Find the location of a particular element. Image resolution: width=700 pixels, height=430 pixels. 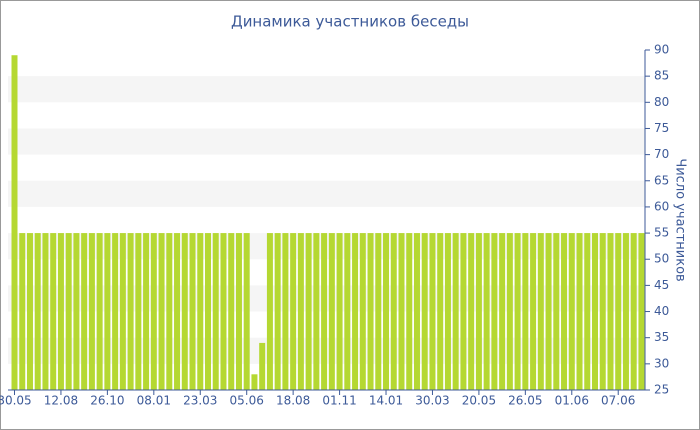

y-tick-label: 65 is located at coordinates (661, 180).